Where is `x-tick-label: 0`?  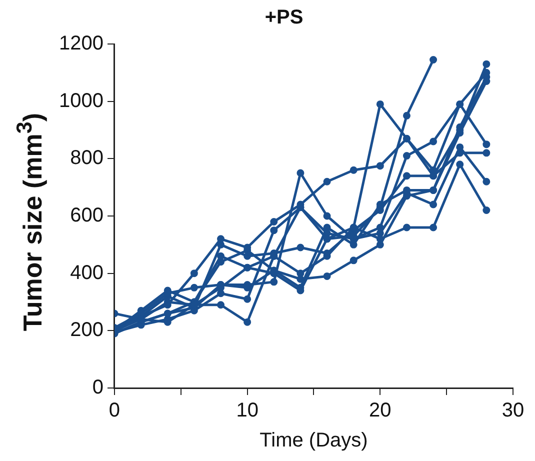 x-tick-label: 0 is located at coordinates (114, 411).